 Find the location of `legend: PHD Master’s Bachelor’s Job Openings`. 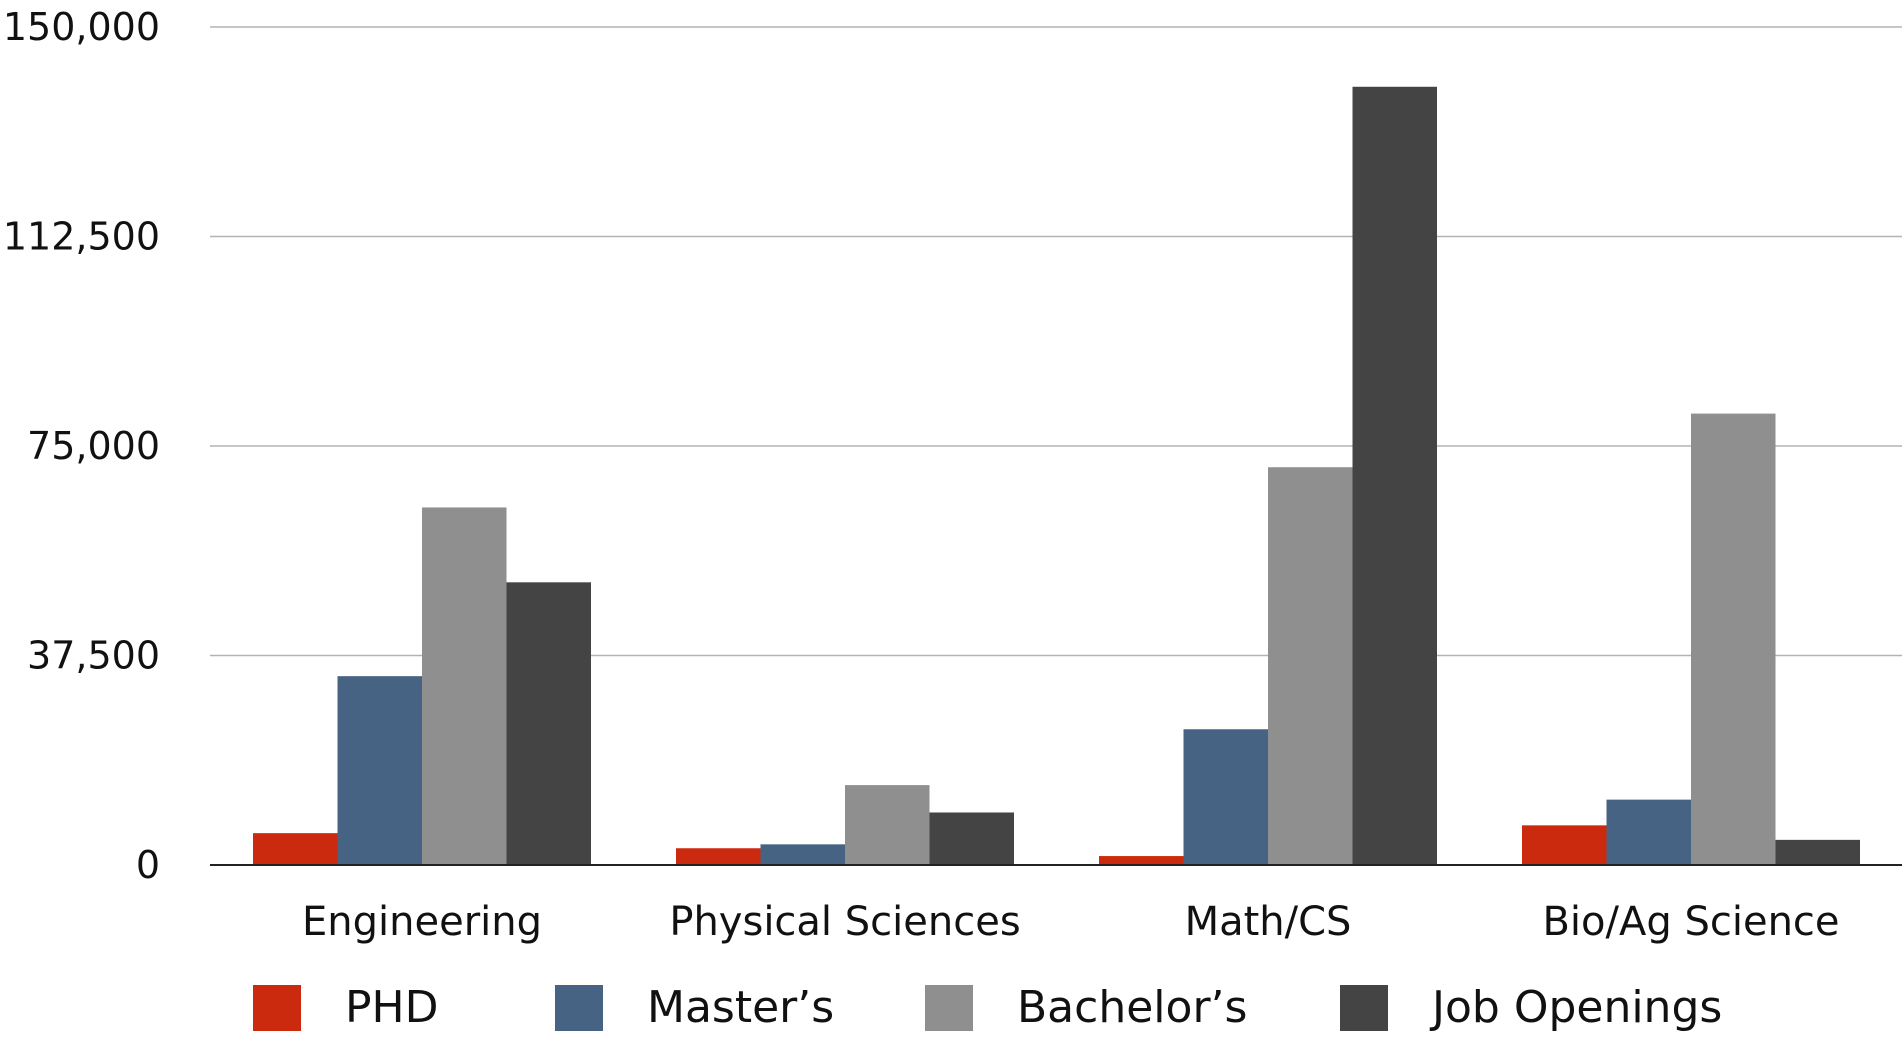

legend: PHD Master’s Bachelor’s Job Openings is located at coordinates (987, 1007).